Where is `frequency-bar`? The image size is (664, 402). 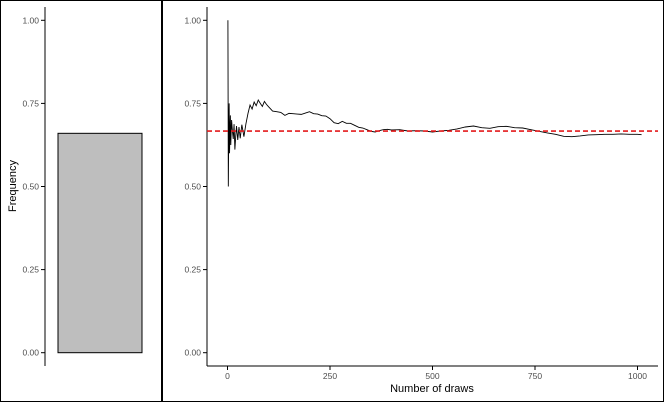
frequency-bar is located at coordinates (100, 243).